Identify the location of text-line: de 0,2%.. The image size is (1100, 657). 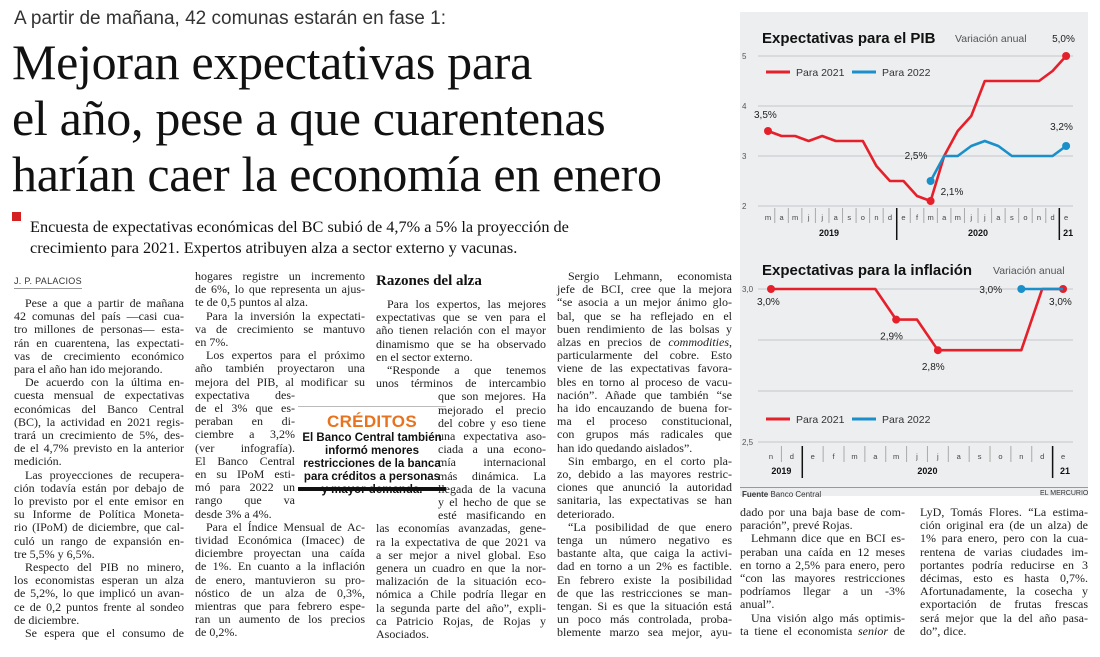
(216, 632).